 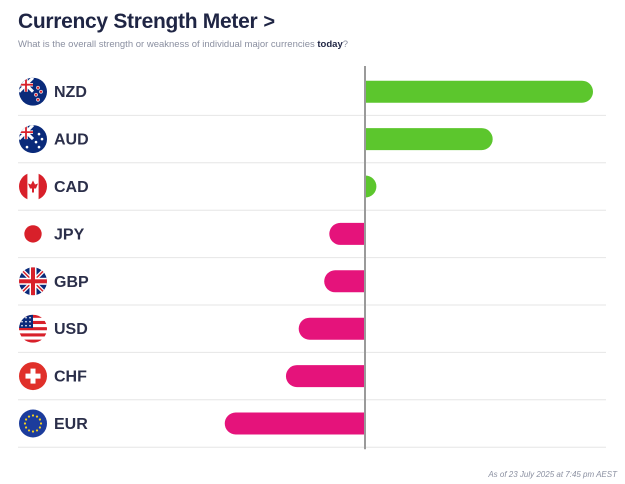 I want to click on bar-cad, so click(x=371, y=186).